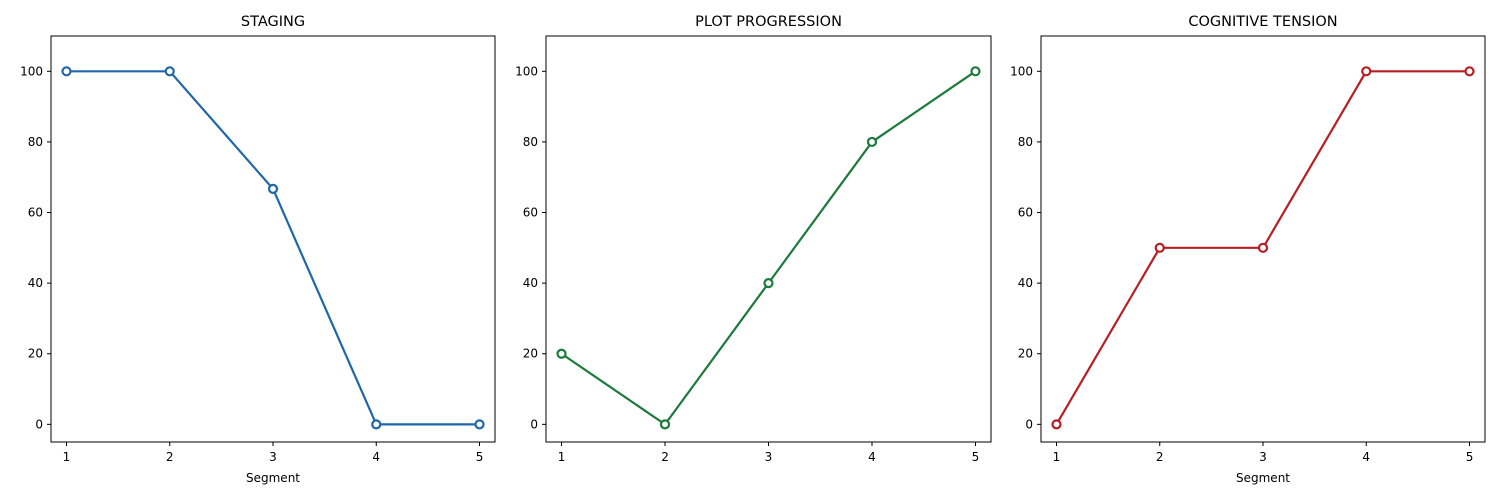 The width and height of the screenshot is (1500, 500). I want to click on chart-title: STAGING, so click(273, 22).